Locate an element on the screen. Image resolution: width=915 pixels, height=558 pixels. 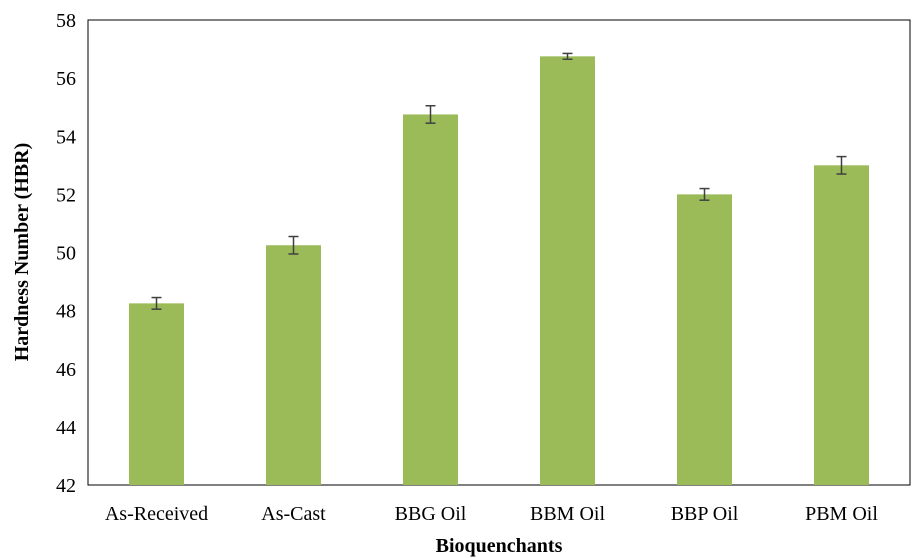
x-axis-title: Bioquenchants is located at coordinates (499, 546).